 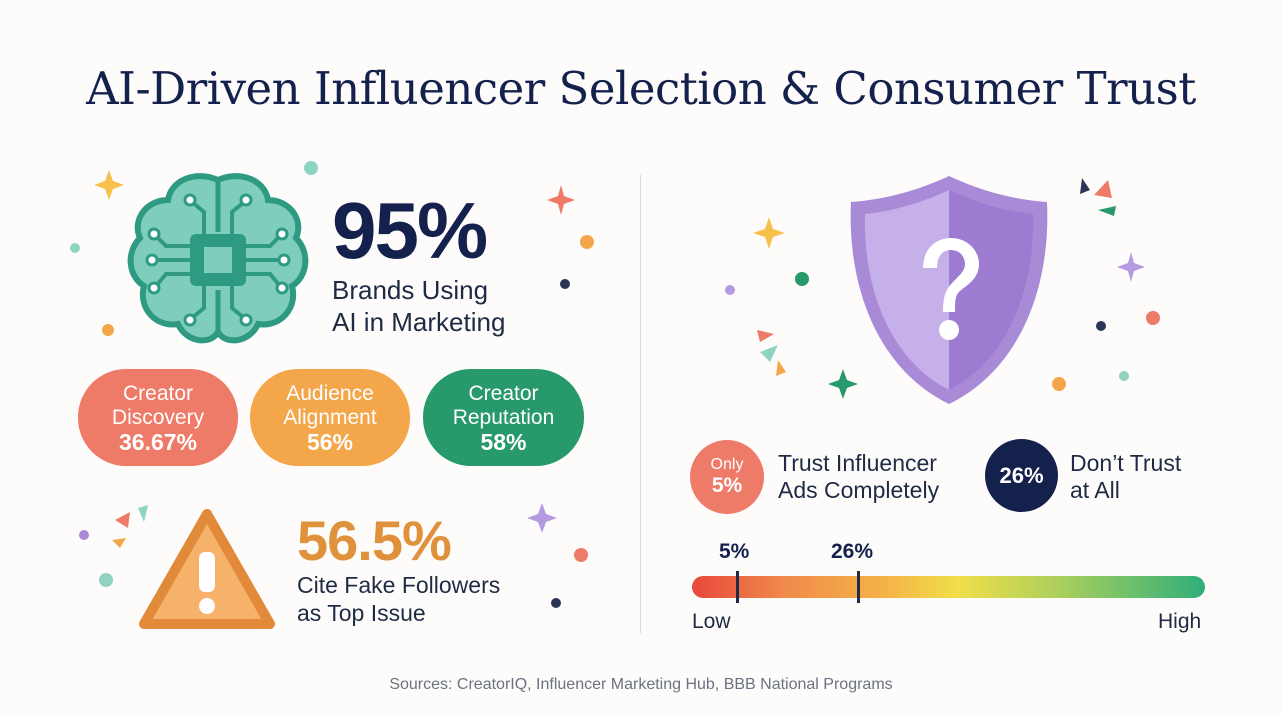 I want to click on no-trust-line2: at All, so click(x=1095, y=490).